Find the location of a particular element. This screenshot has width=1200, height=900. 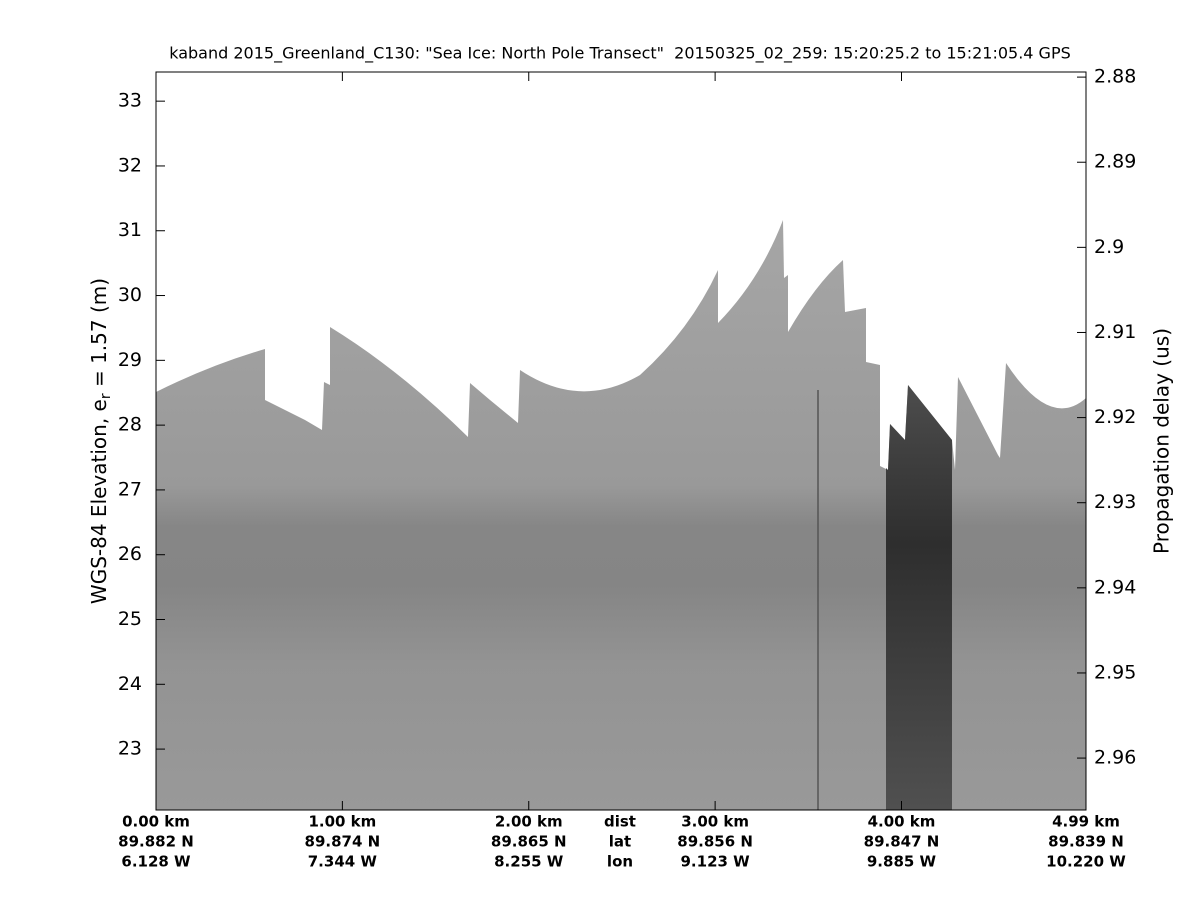

x-tick-label: 3.00 km is located at coordinates (715, 822).